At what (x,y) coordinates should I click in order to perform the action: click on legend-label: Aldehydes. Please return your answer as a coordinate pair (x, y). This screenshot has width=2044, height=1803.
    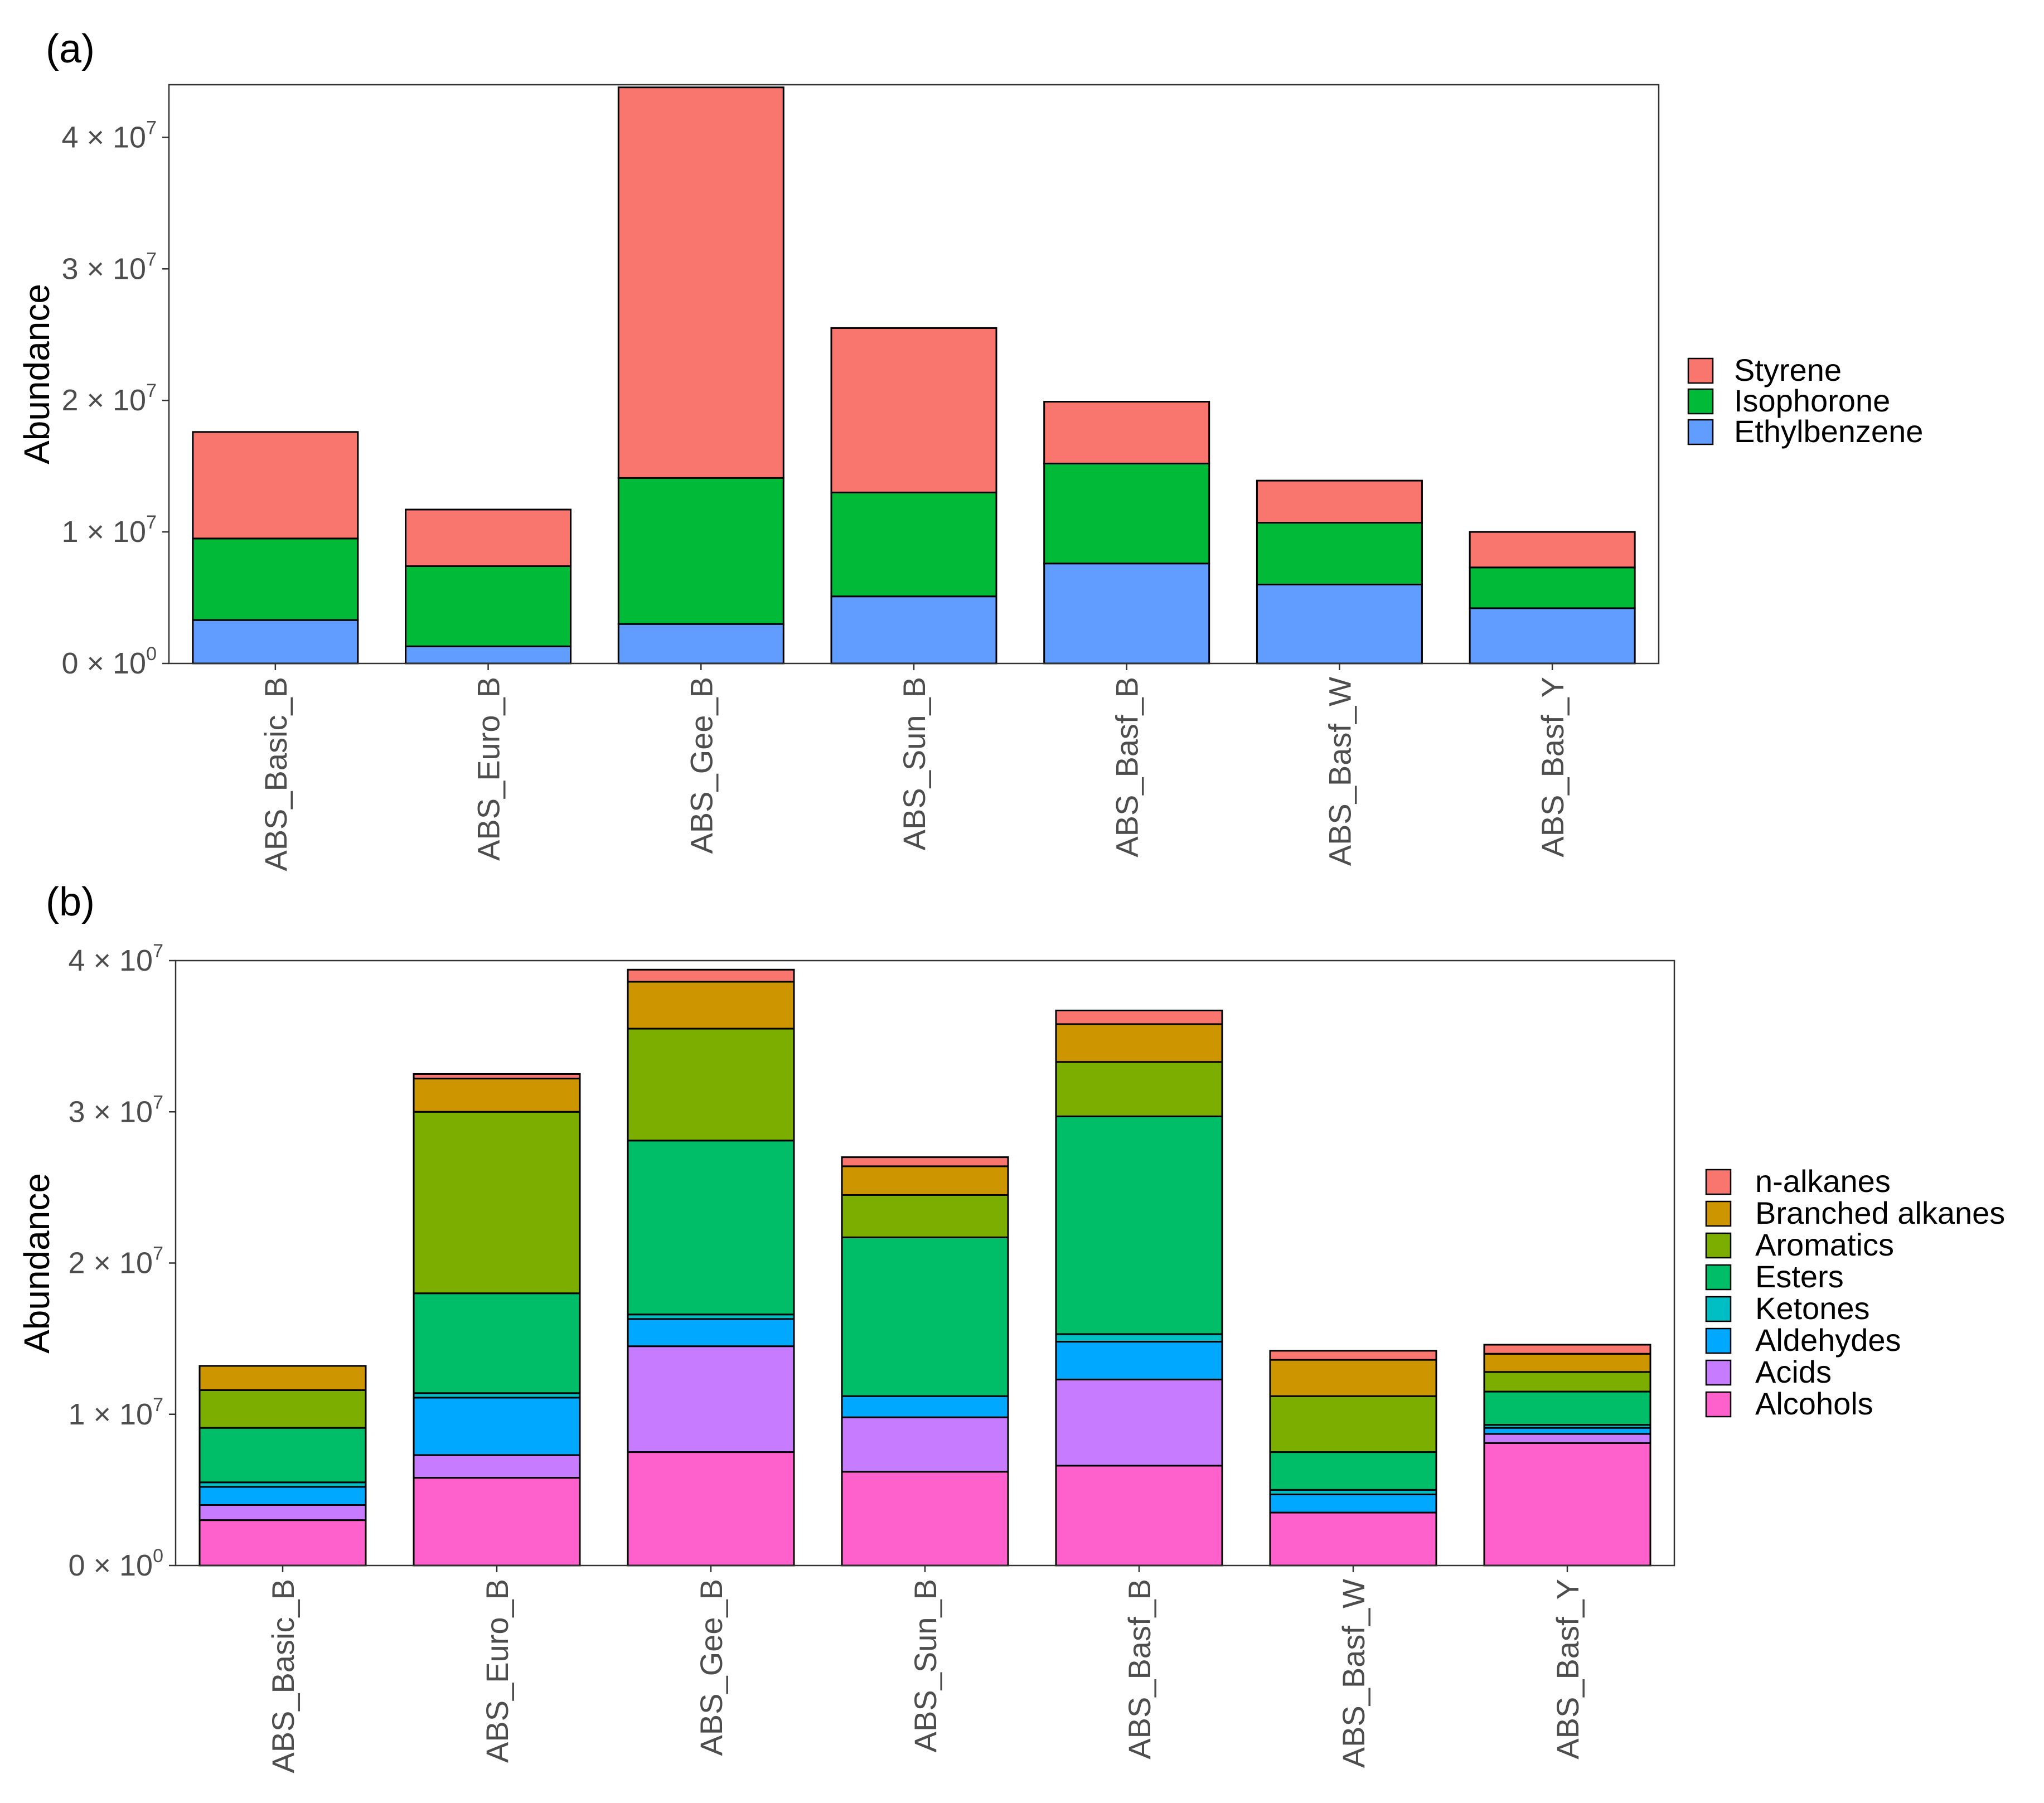
    Looking at the image, I should click on (1828, 1340).